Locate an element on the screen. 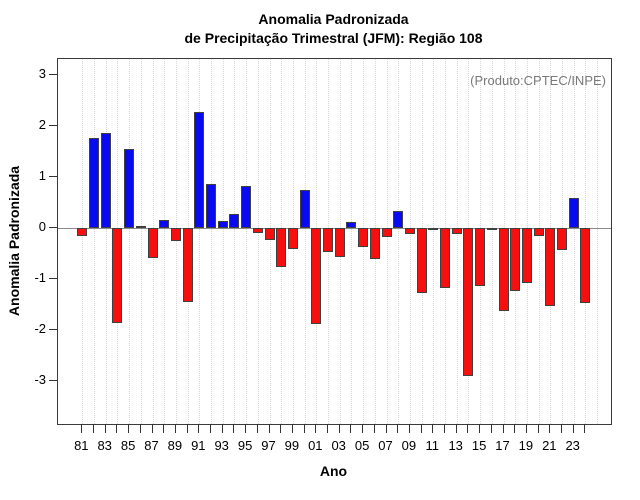  x-tick-label: 99 is located at coordinates (292, 445).